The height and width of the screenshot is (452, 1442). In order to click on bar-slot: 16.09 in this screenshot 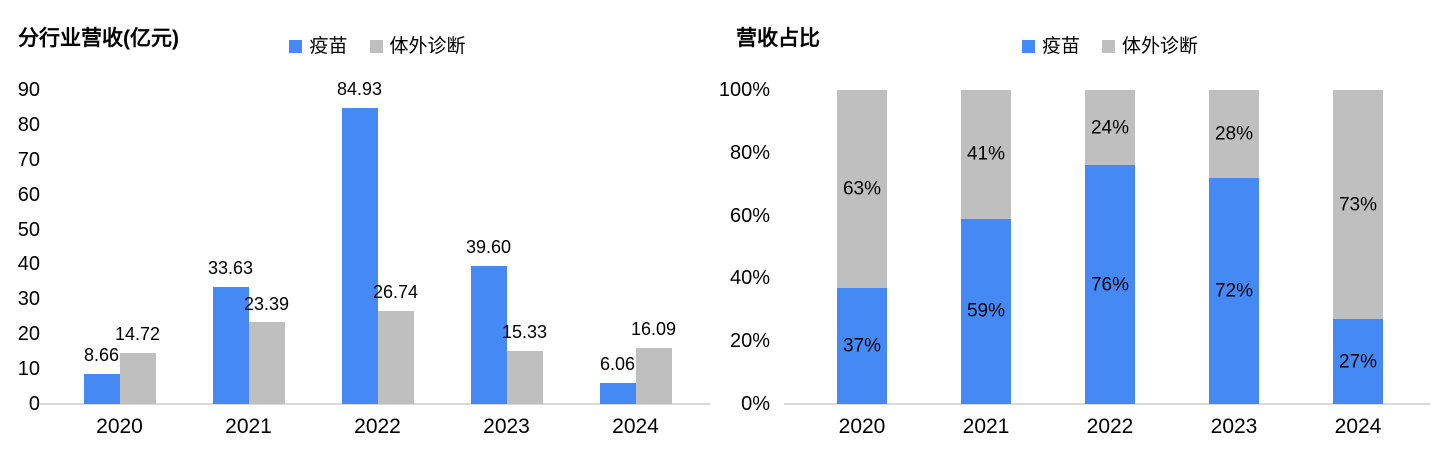, I will do `click(653, 247)`.